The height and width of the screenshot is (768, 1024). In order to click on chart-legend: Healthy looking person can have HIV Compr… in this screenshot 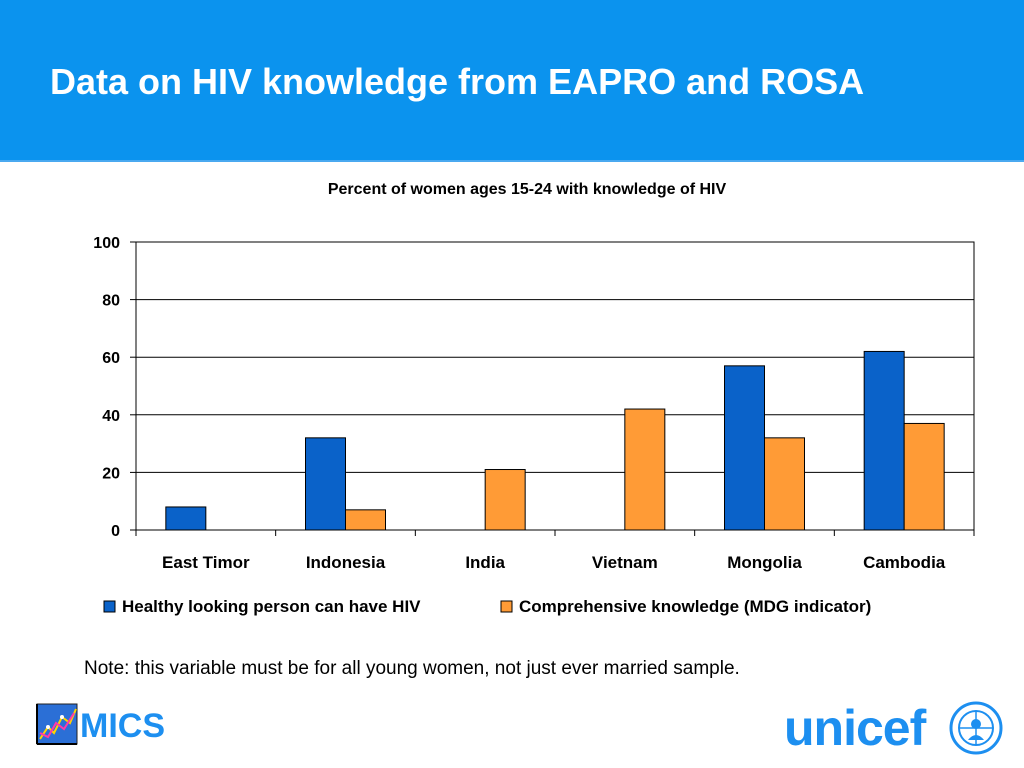, I will do `click(487, 606)`.